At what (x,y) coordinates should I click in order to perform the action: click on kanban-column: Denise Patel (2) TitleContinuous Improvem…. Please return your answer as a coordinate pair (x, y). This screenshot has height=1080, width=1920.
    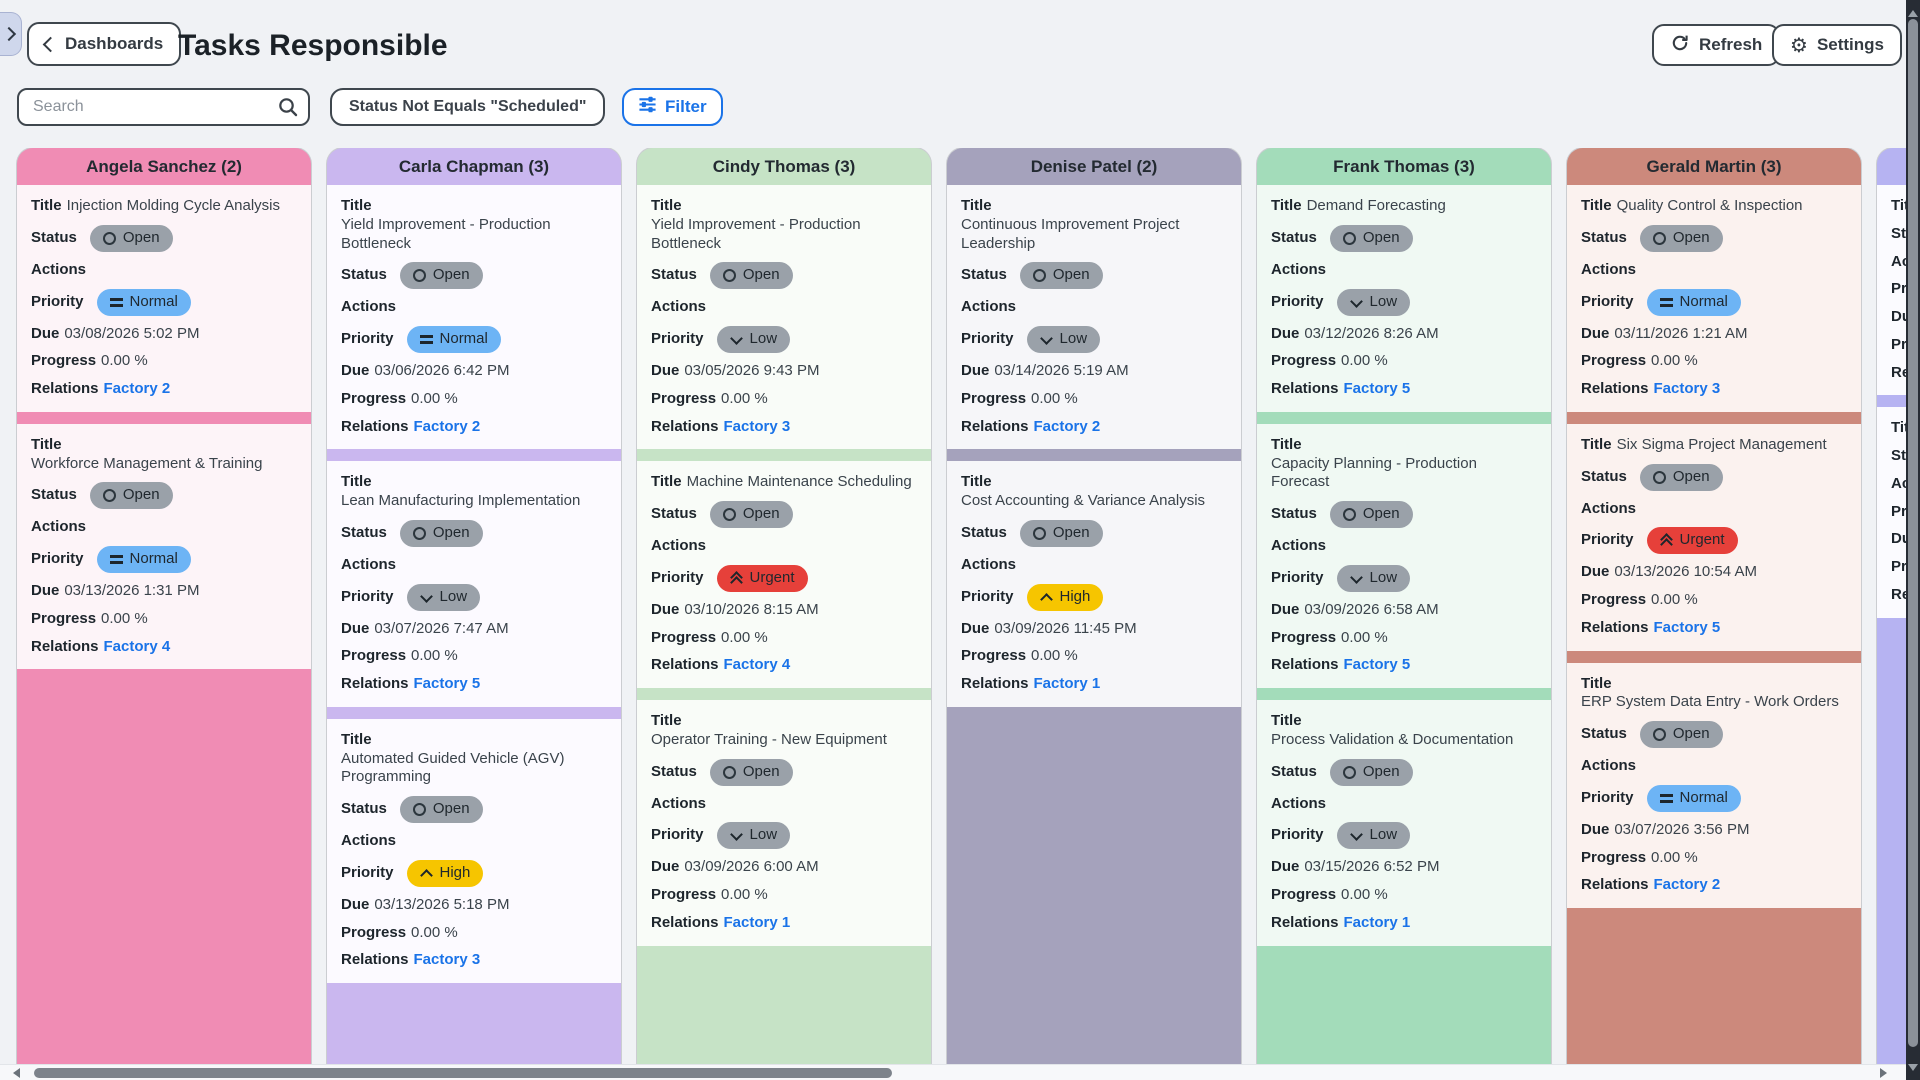
    Looking at the image, I should click on (1094, 606).